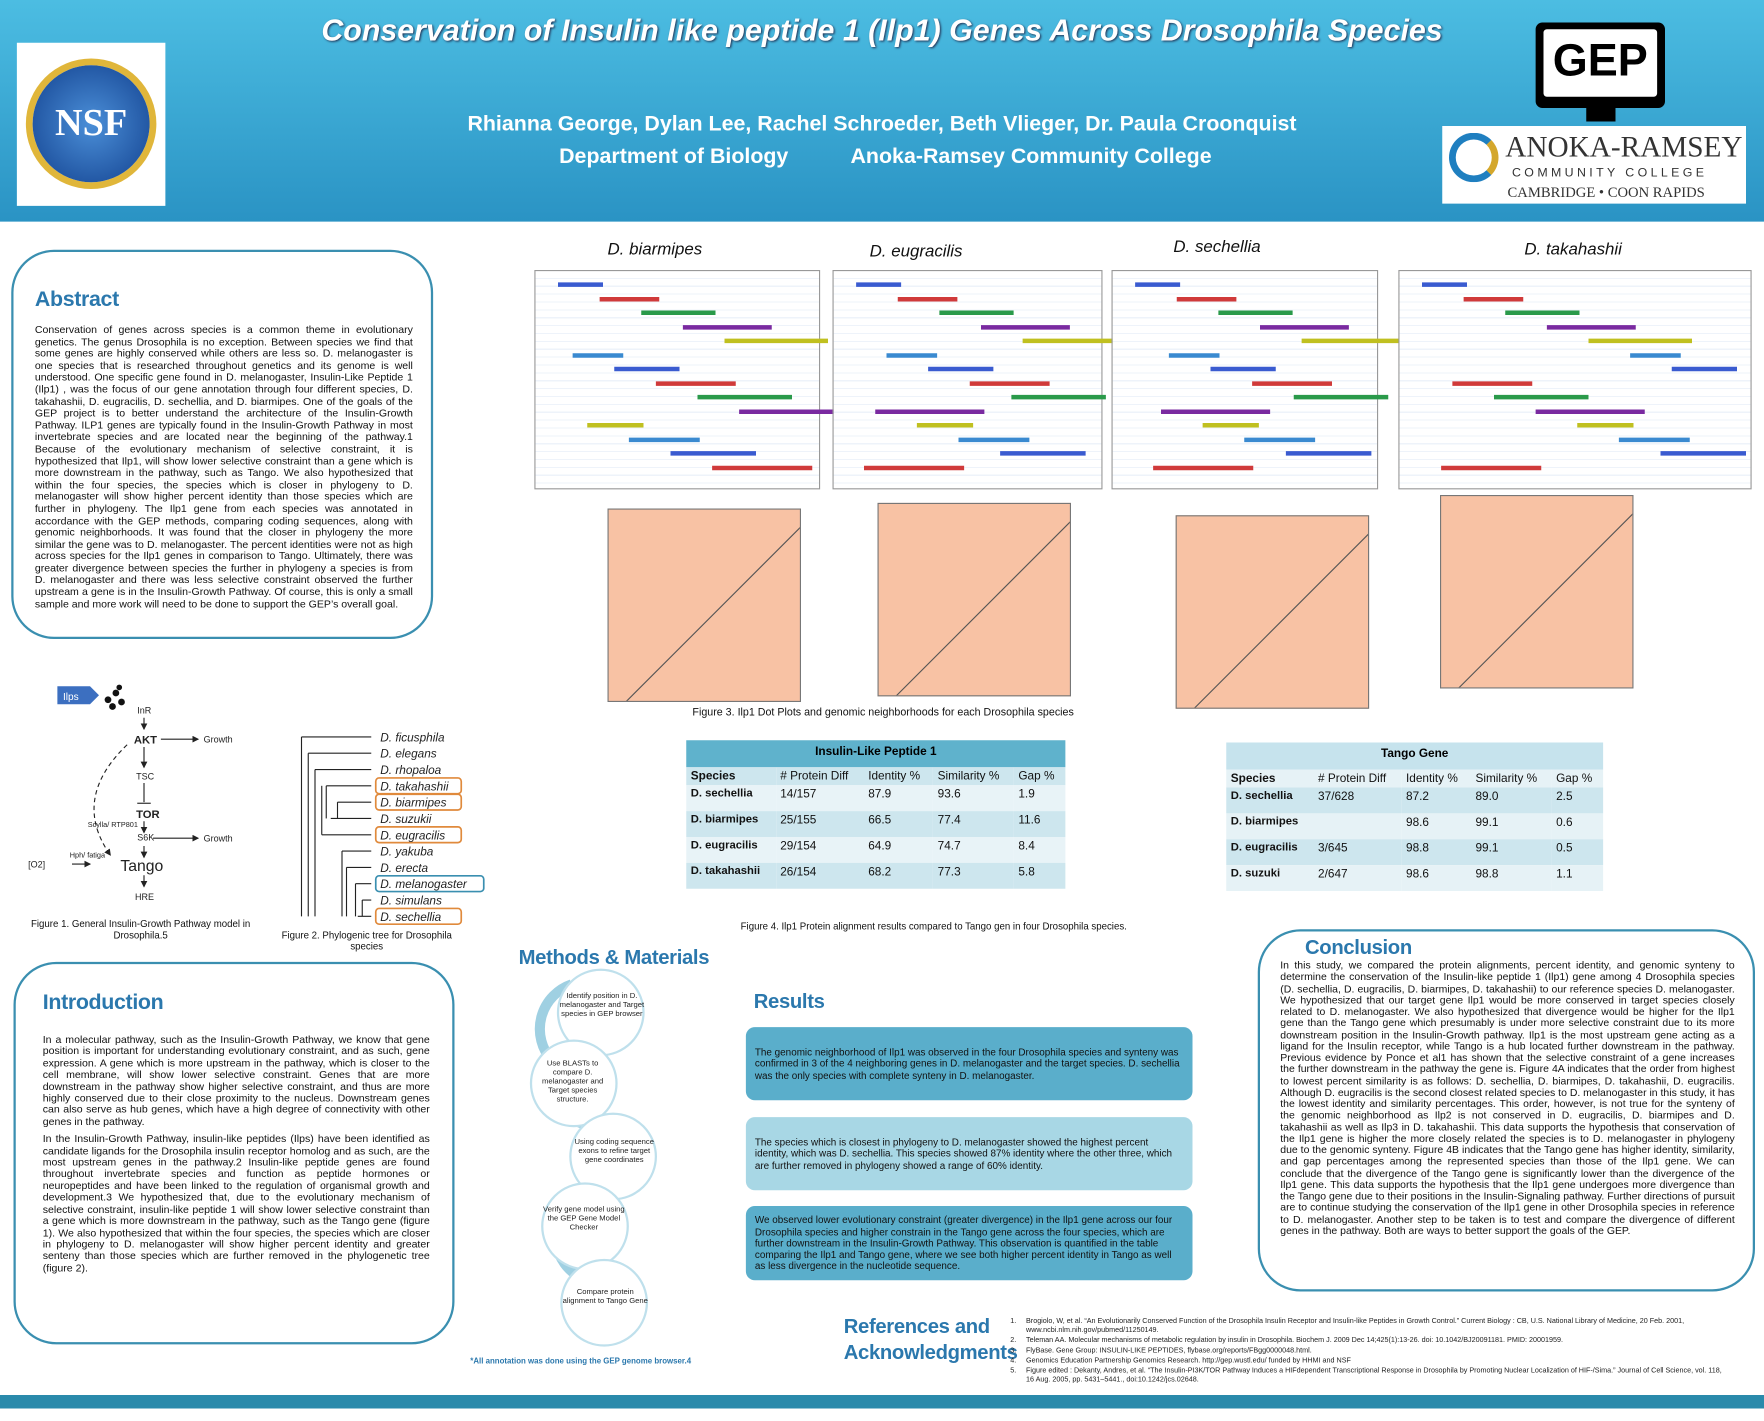  Describe the element at coordinates (1415, 756) in the screenshot. I see `table-title: Tango Gene` at that location.